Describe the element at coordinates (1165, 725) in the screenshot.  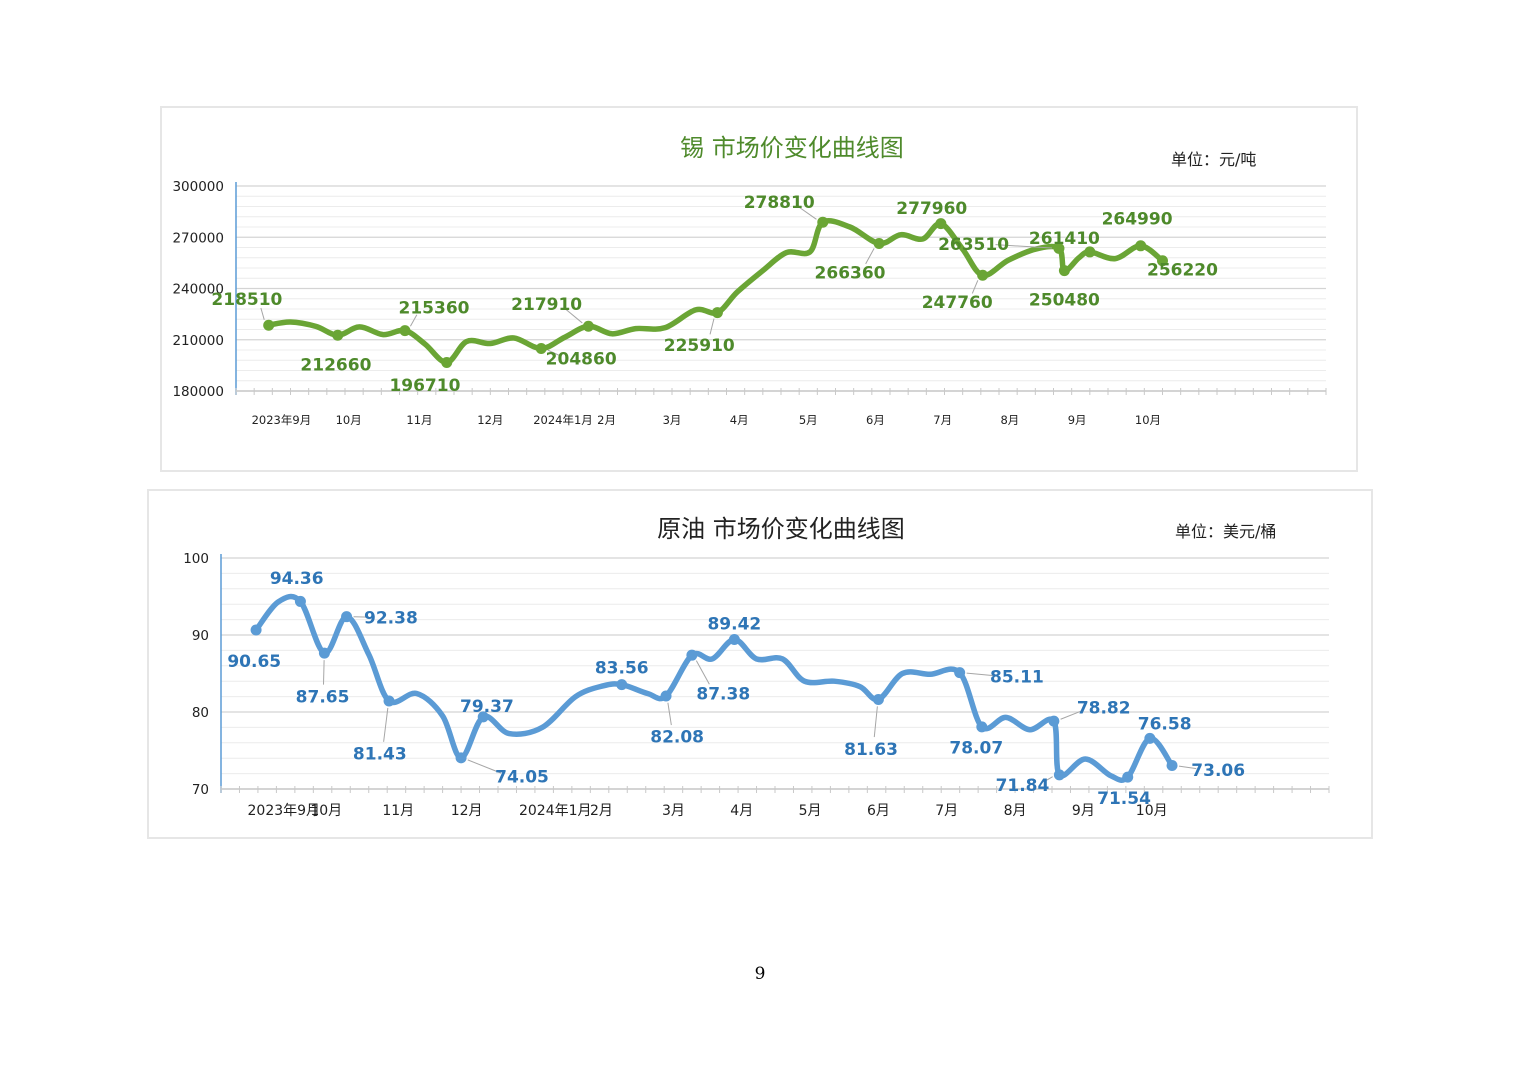
I see `oil-data-label: 76.58` at that location.